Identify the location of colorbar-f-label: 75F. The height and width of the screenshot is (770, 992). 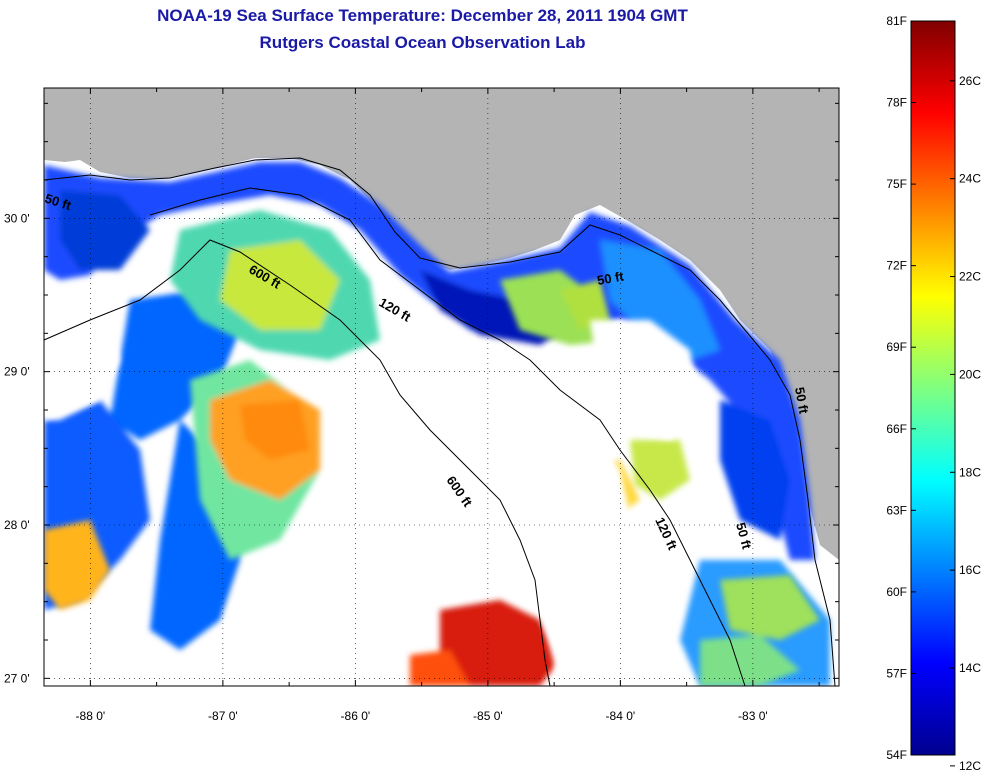
(896, 184).